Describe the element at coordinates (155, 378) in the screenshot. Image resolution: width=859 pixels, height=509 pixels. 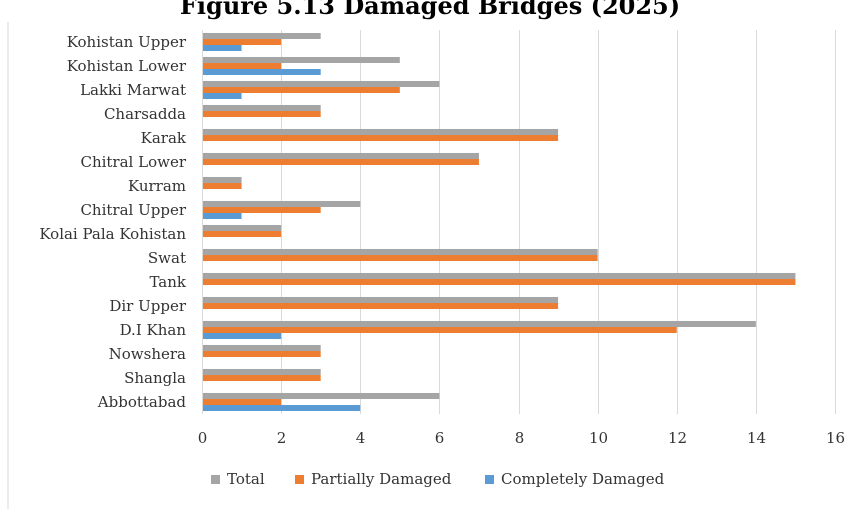
I see `category-label: Shangla` at that location.